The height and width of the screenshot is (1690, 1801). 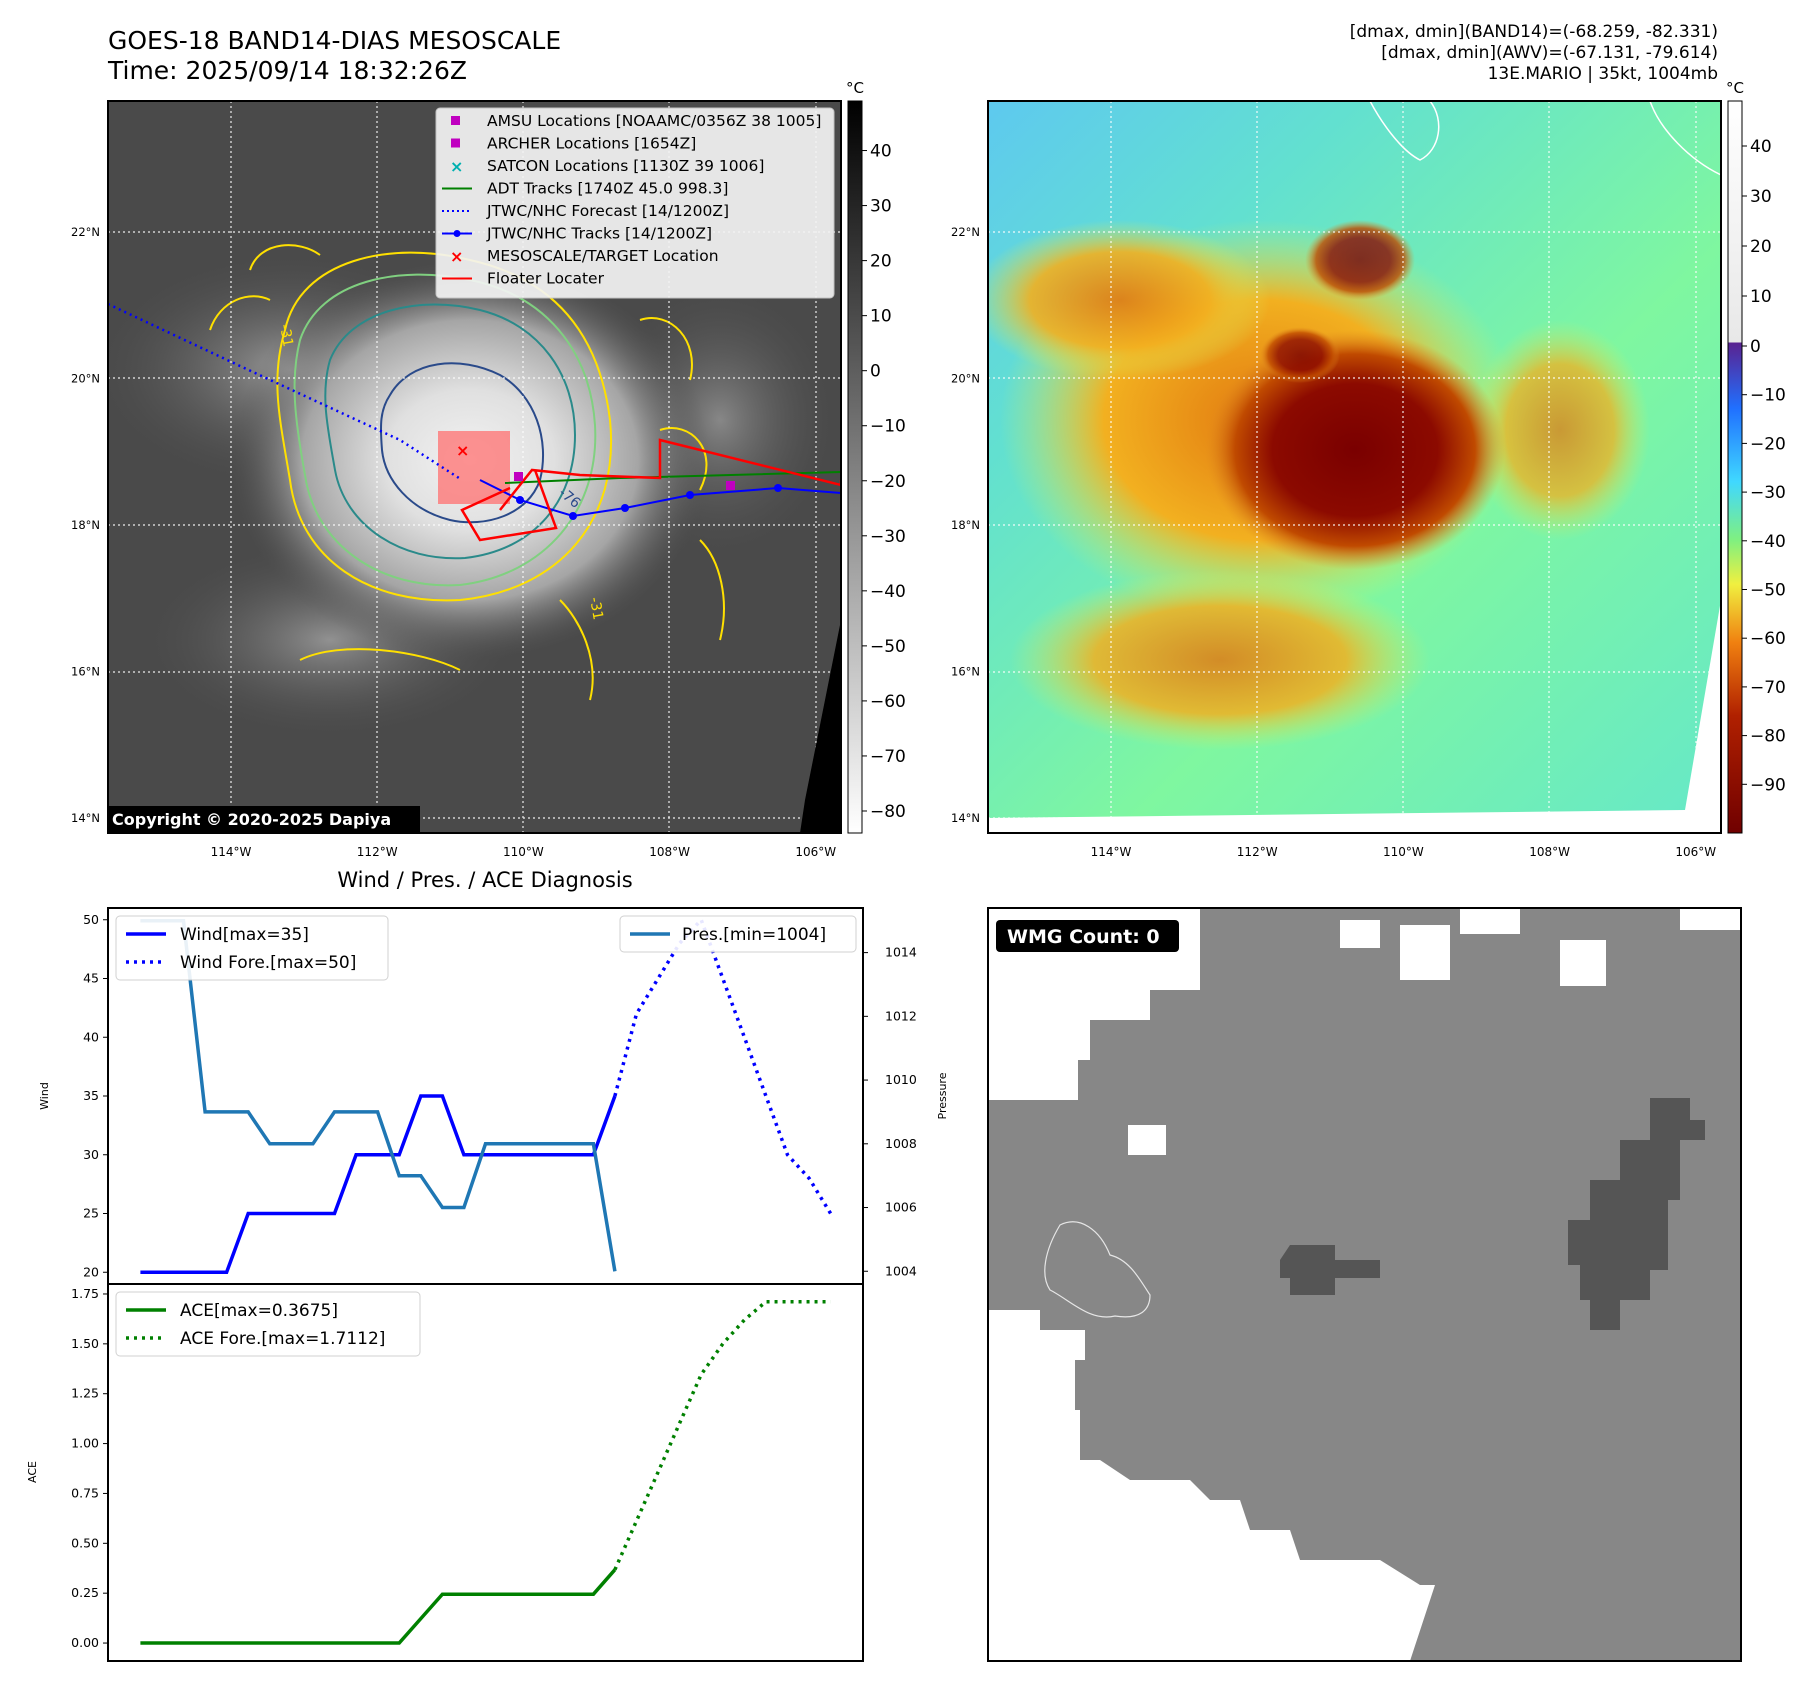 I want to click on lon-tick-label: 106°W, so click(x=815, y=852).